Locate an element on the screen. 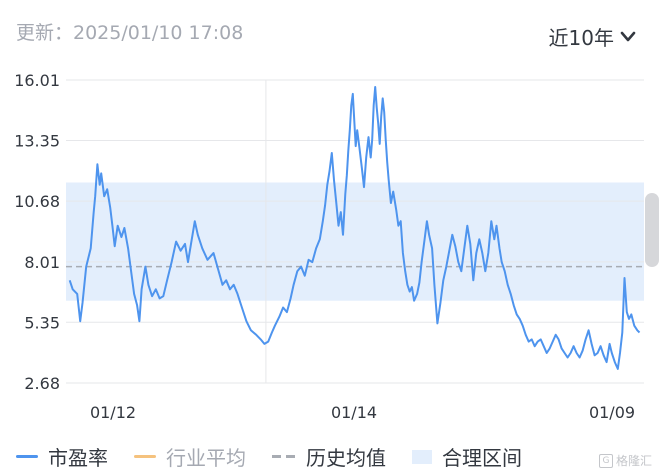 The width and height of the screenshot is (660, 472). legend-item: 历史均值 is located at coordinates (329, 456).